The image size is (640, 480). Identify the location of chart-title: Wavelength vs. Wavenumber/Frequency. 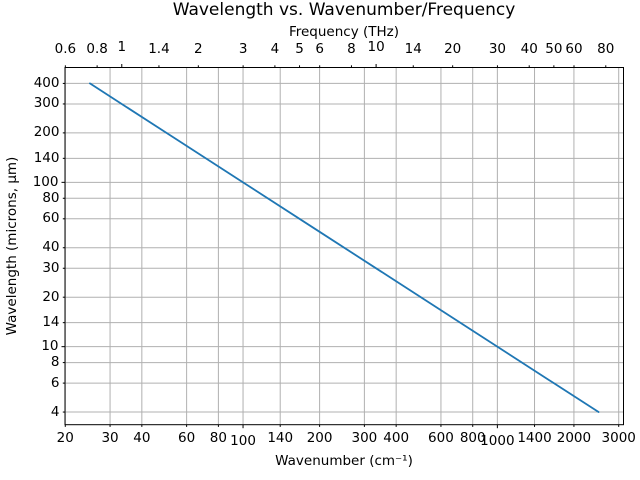
(344, 10).